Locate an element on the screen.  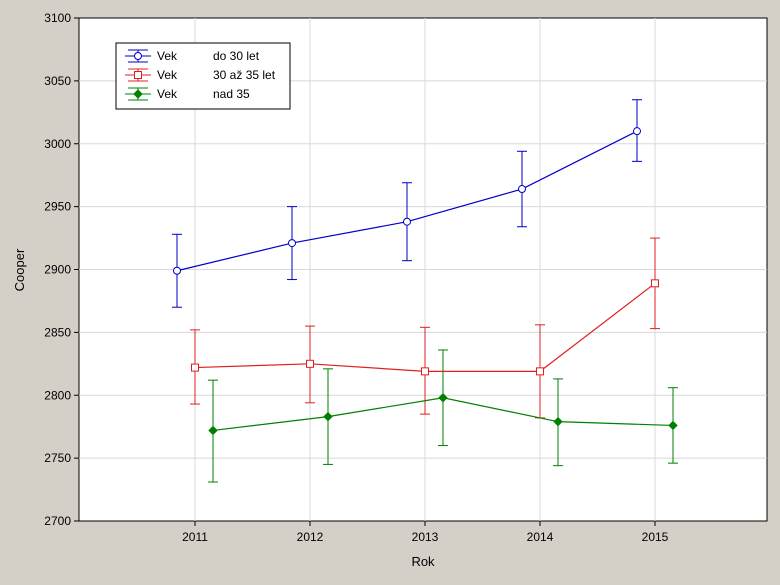
legend-value: 30 až 35 let is located at coordinates (244, 75).